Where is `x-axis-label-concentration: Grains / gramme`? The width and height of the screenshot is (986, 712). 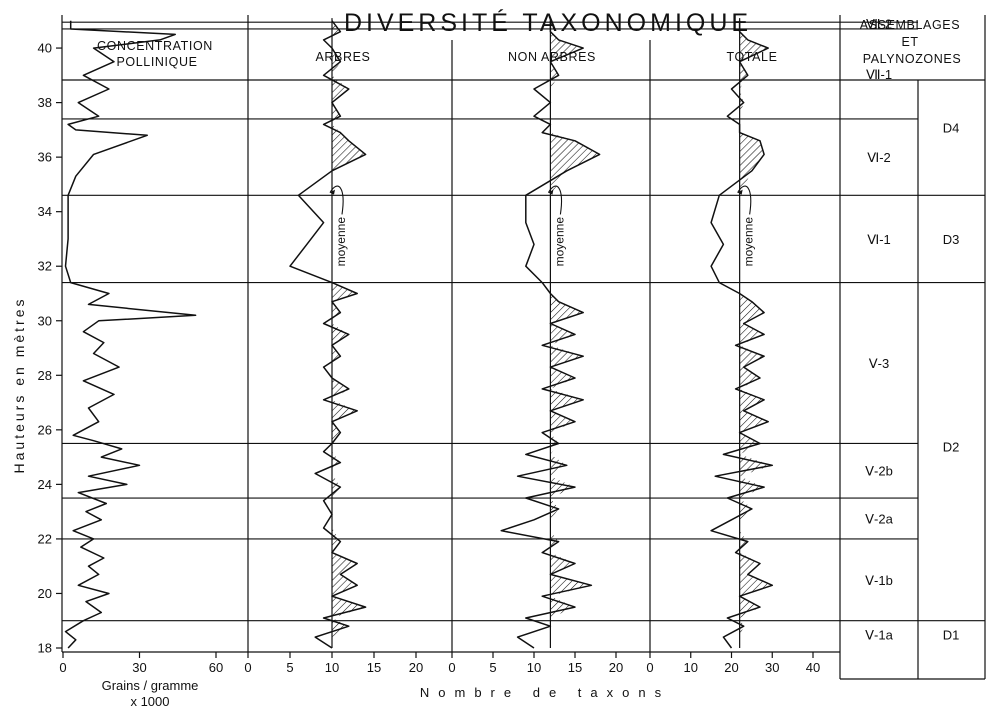 x-axis-label-concentration: Grains / gramme is located at coordinates (150, 685).